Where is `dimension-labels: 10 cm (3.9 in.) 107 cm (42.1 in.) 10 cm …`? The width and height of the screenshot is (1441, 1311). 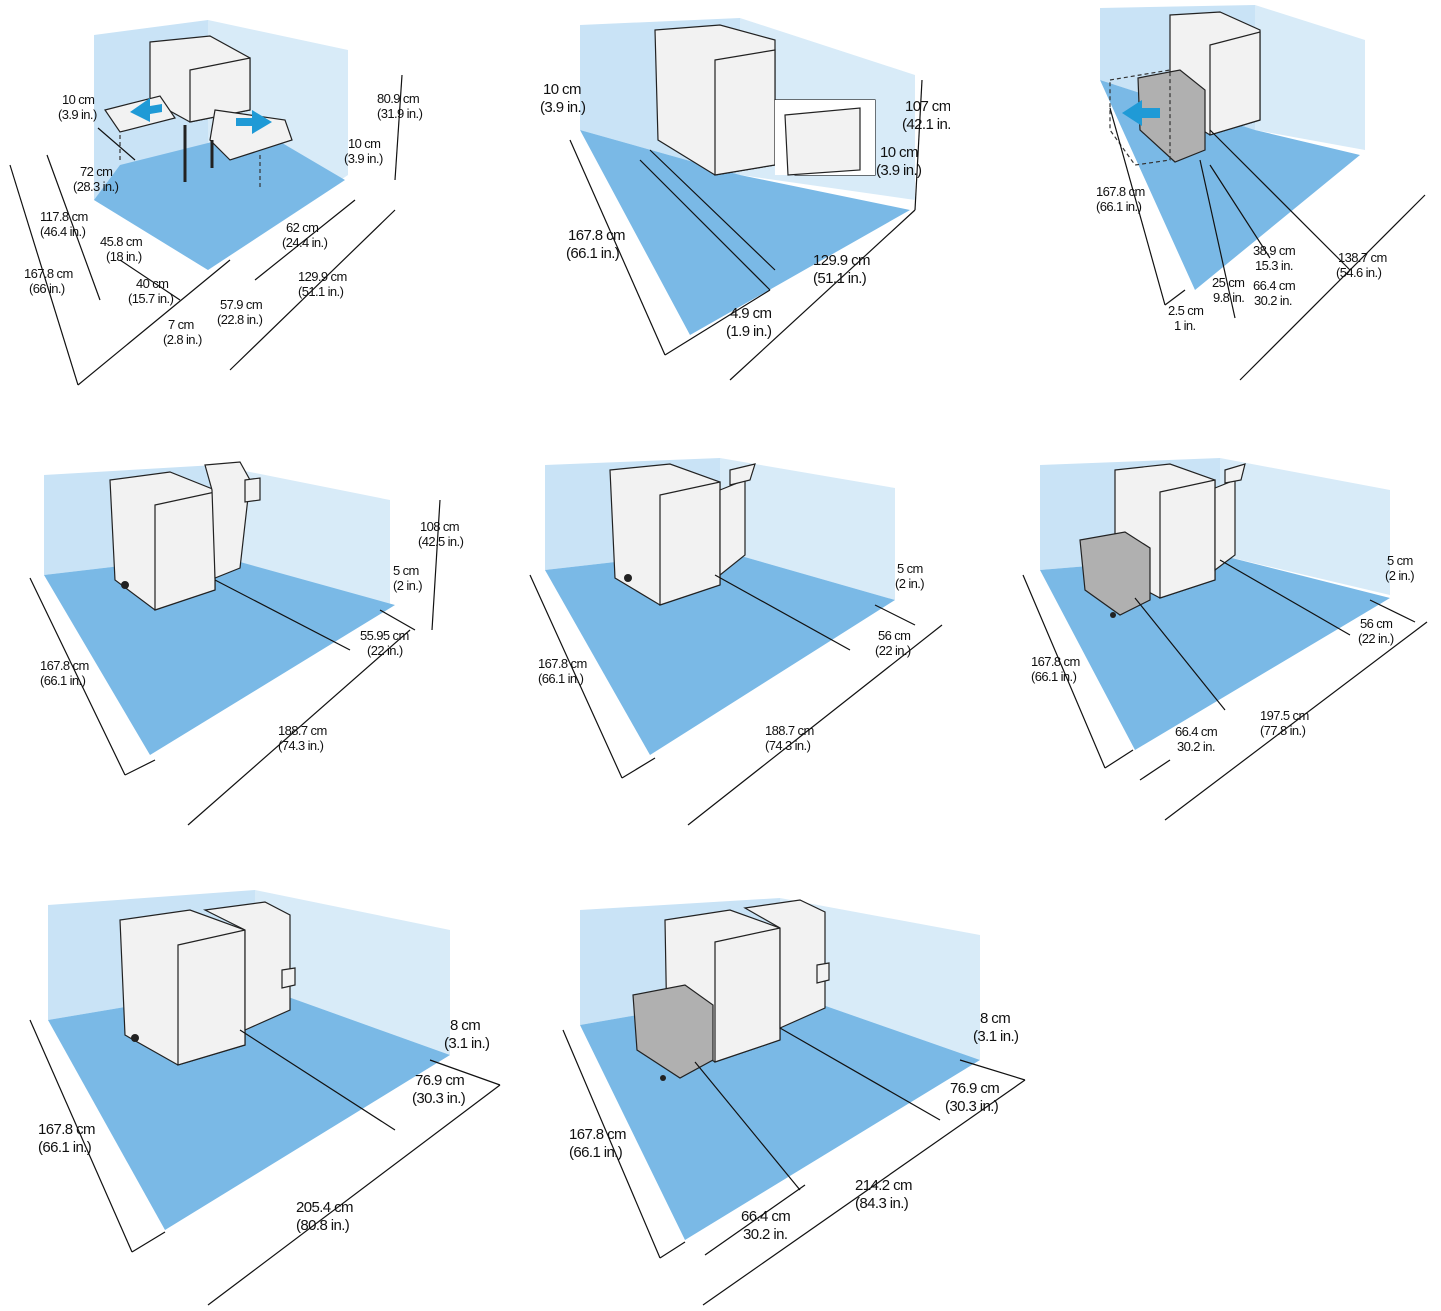
dimension-labels: 10 cm (3.9 in.) 107 cm (42.1 in.) 10 cm … is located at coordinates (745, 210).